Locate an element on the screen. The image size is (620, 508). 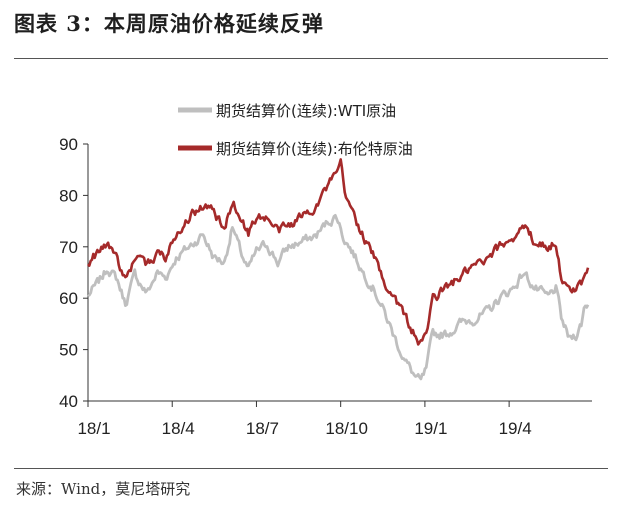
legend-label-wti: 期货结算价(连续):WTI原油 is located at coordinates (306, 111).